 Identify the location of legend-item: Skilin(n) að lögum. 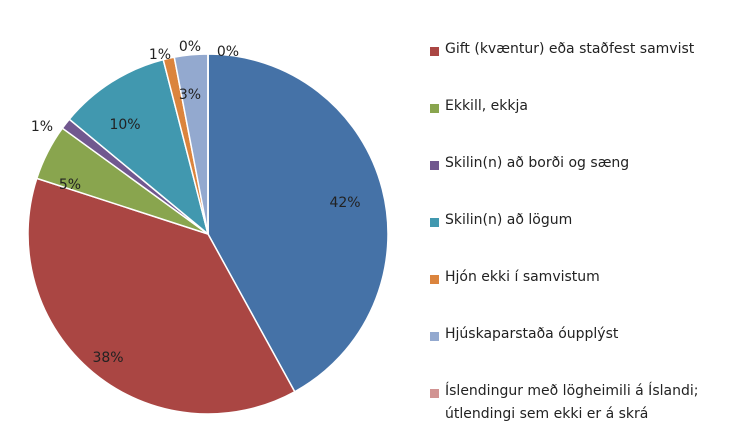
(501, 222).